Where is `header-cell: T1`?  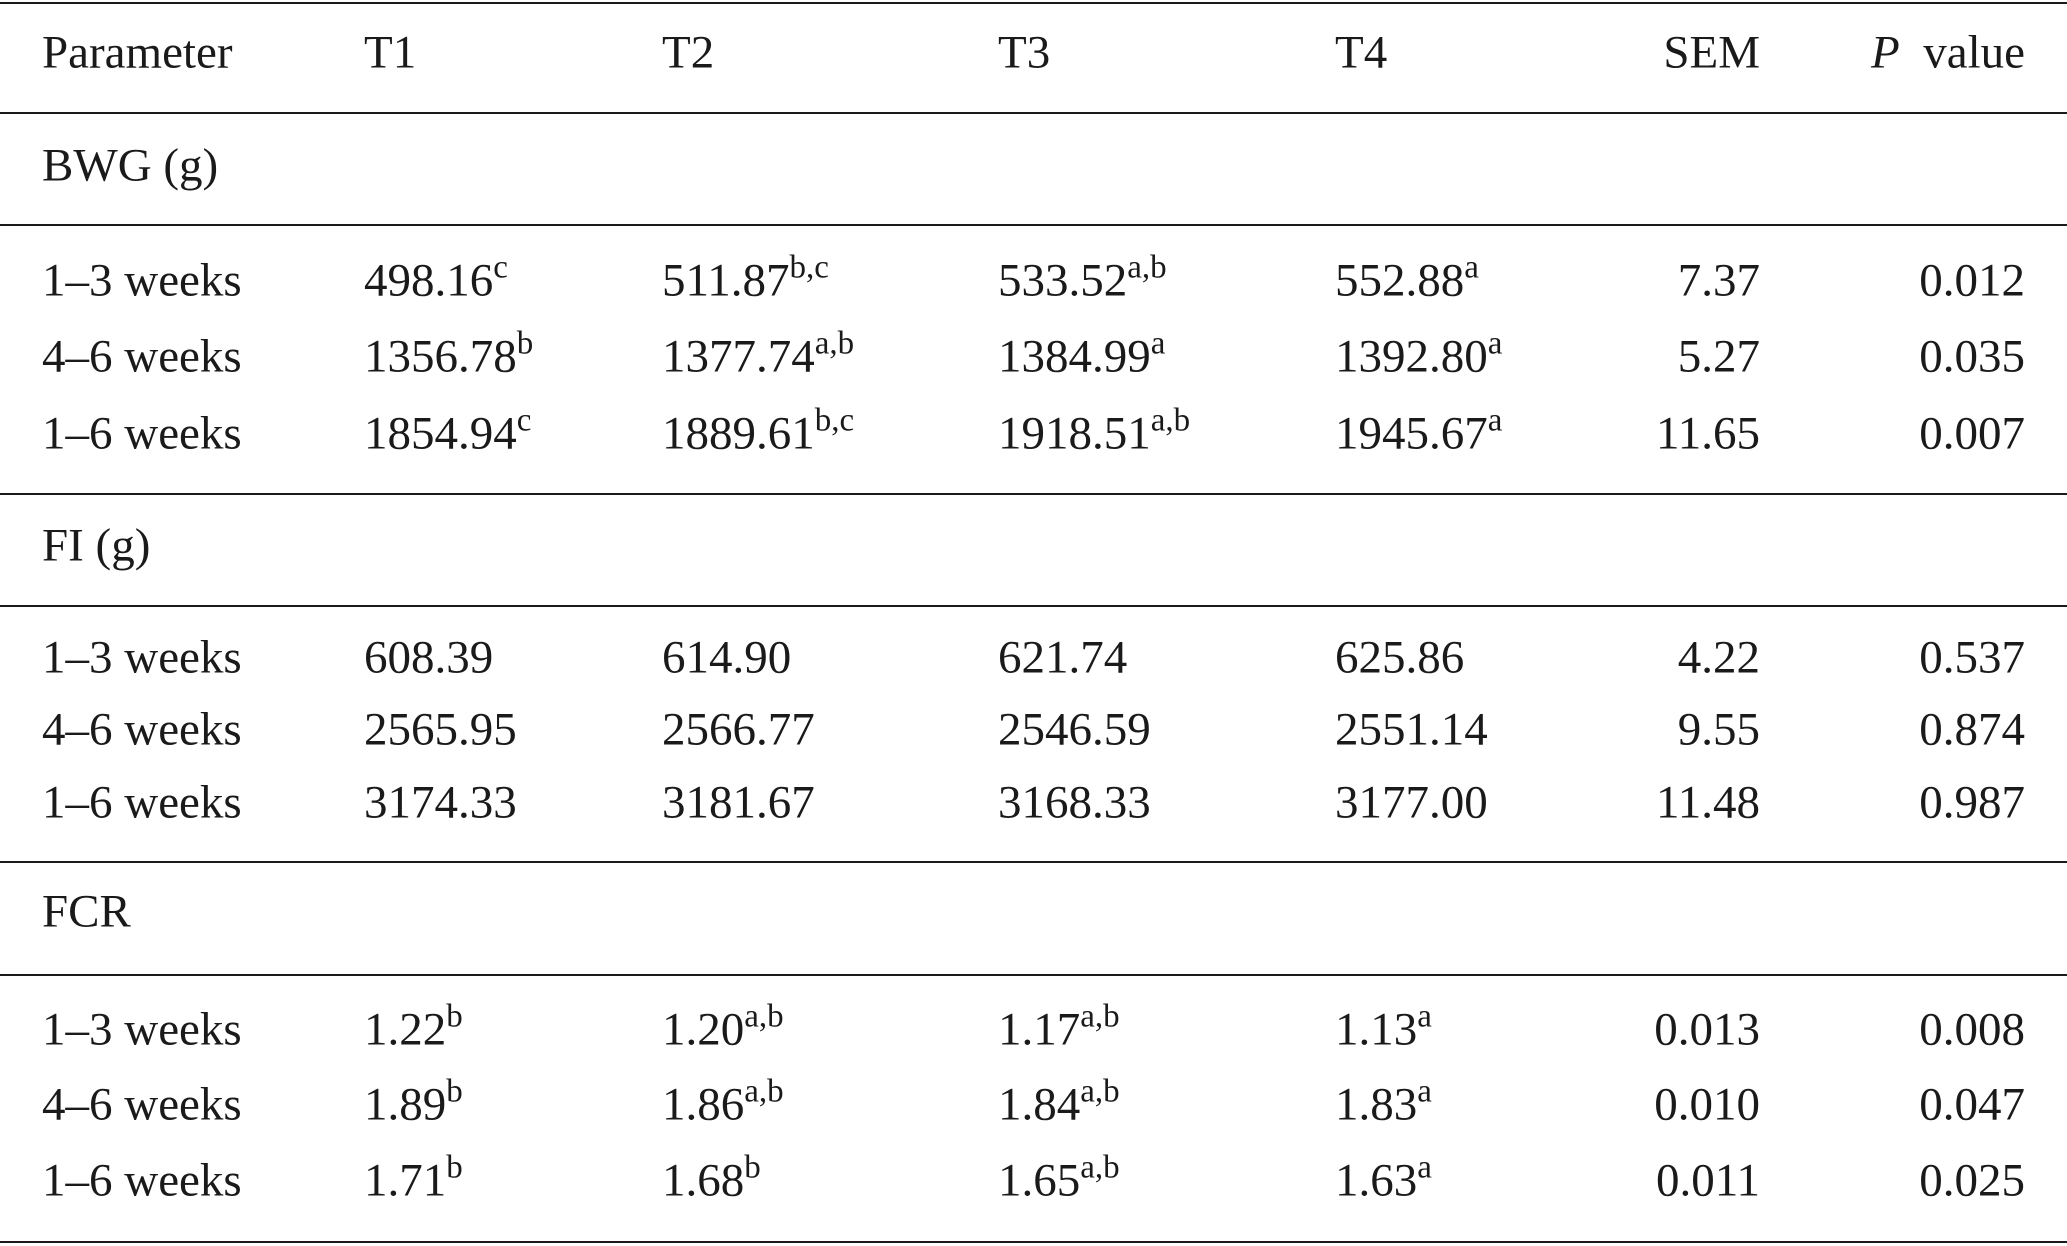 header-cell: T1 is located at coordinates (390, 52).